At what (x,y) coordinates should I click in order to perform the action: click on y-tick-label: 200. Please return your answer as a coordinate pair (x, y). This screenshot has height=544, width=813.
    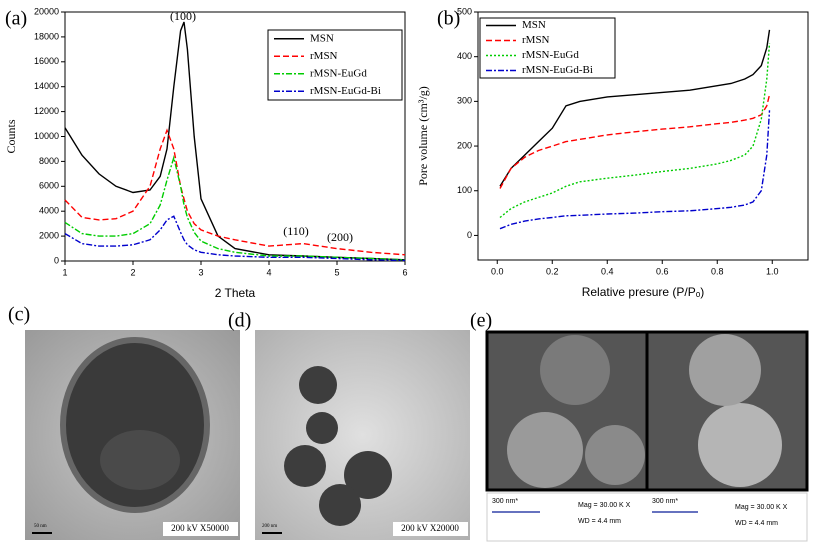
    Looking at the image, I should click on (464, 145).